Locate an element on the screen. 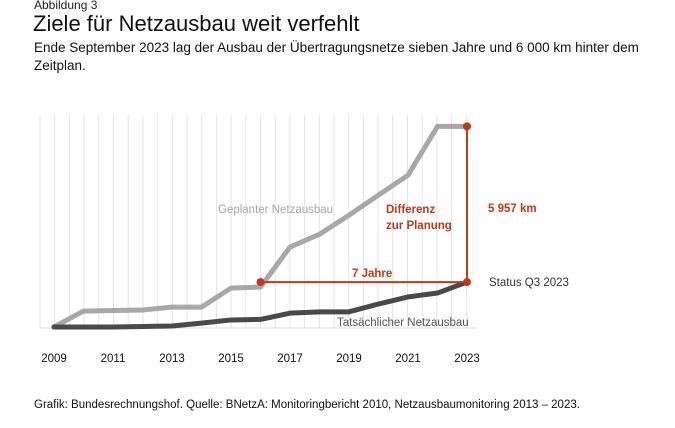 Image resolution: width=675 pixels, height=428 pixels. annotation-zur-planung: zur Planung is located at coordinates (419, 226).